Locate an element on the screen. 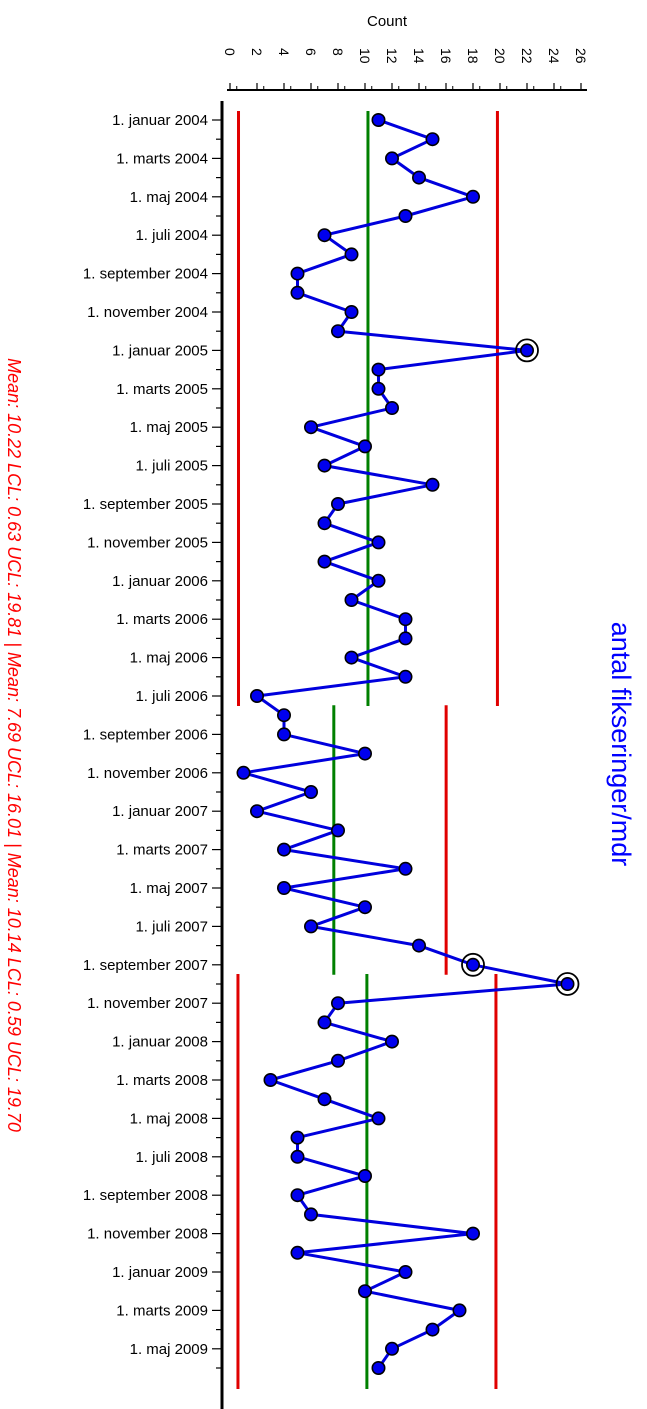  category-tick-label: 1. november 2005 is located at coordinates (147, 542).